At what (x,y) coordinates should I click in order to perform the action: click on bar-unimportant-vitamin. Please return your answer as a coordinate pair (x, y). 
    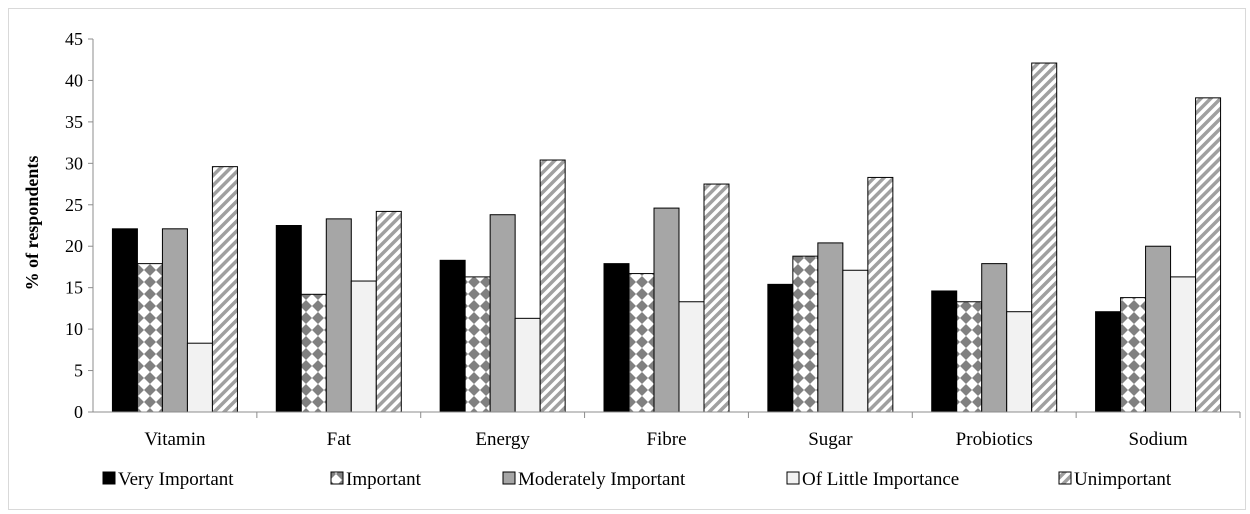
    Looking at the image, I should click on (224, 289).